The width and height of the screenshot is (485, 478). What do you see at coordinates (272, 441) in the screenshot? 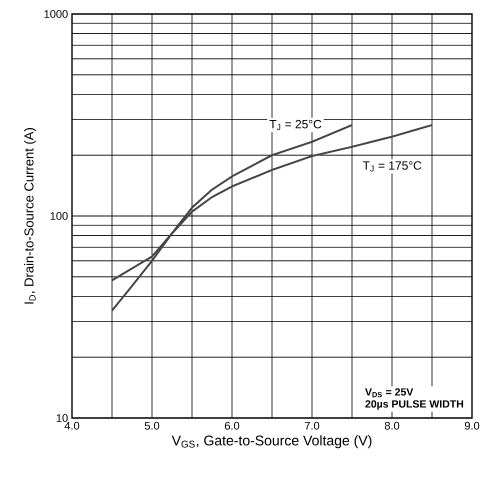
I see `x-axis-title: V$_{GS}$, Gate-to-Source Voltage (V)` at bounding box center [272, 441].